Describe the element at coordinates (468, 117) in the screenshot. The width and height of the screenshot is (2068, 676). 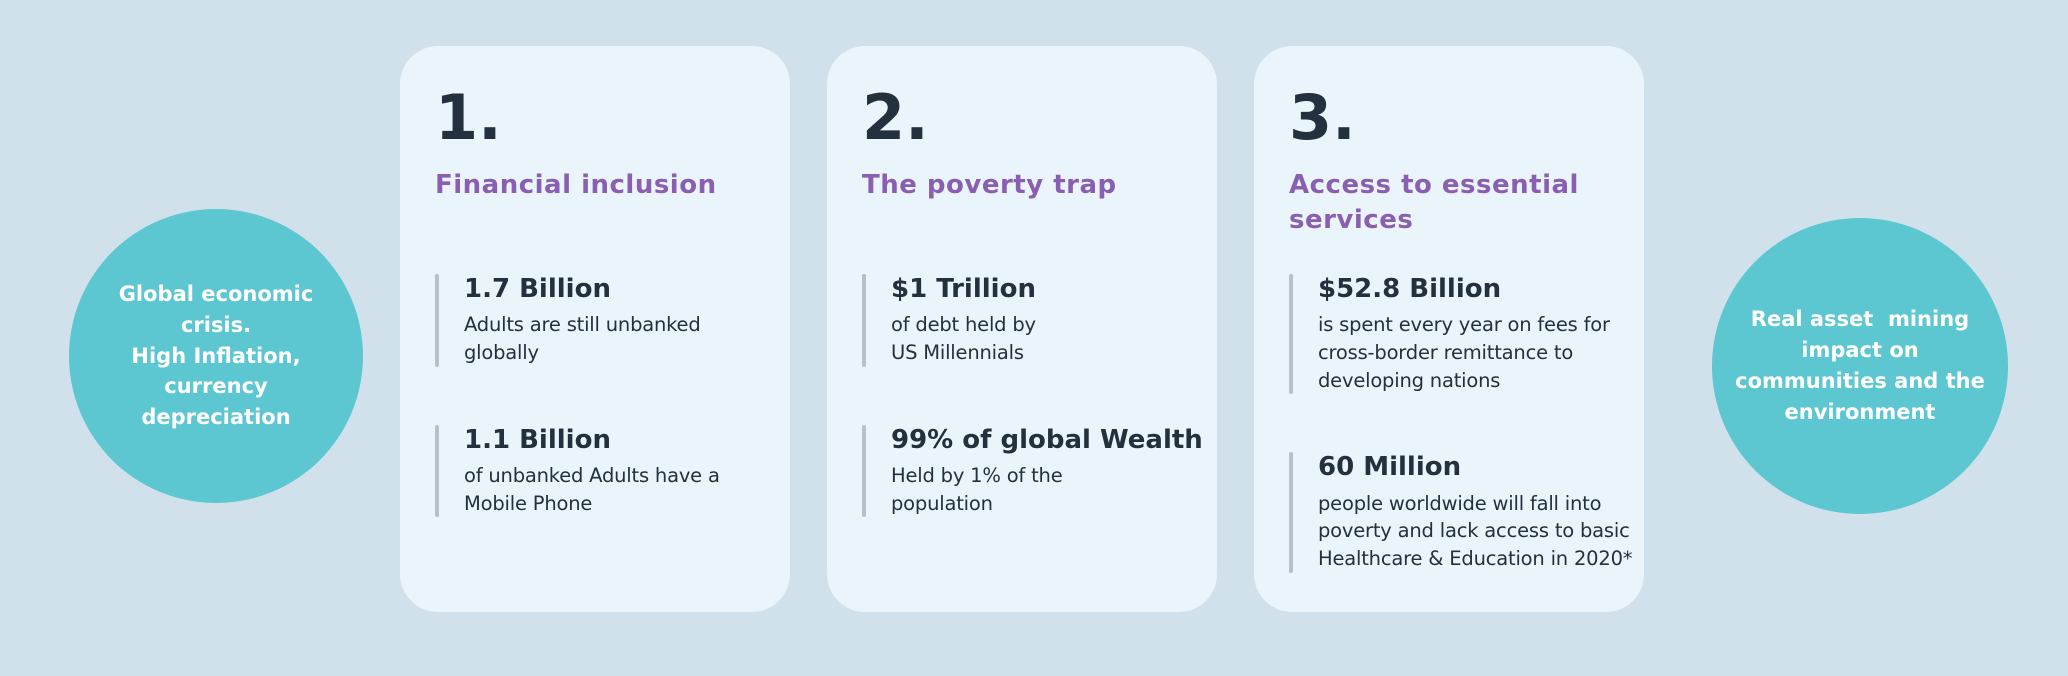
I see `card-number: 1.` at that location.